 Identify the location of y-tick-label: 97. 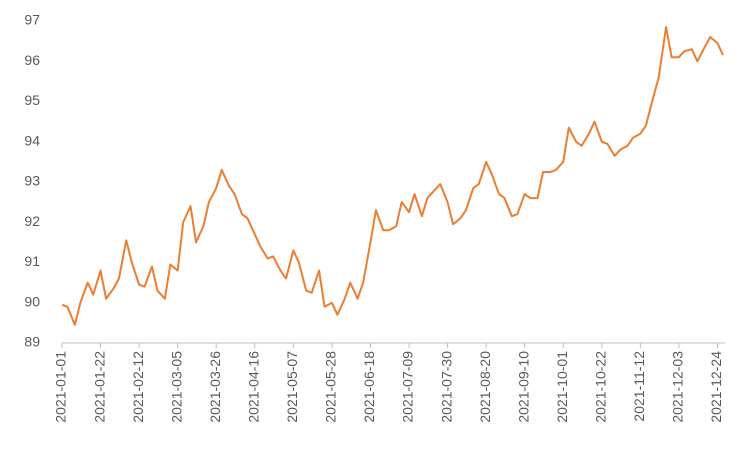
(32, 20).